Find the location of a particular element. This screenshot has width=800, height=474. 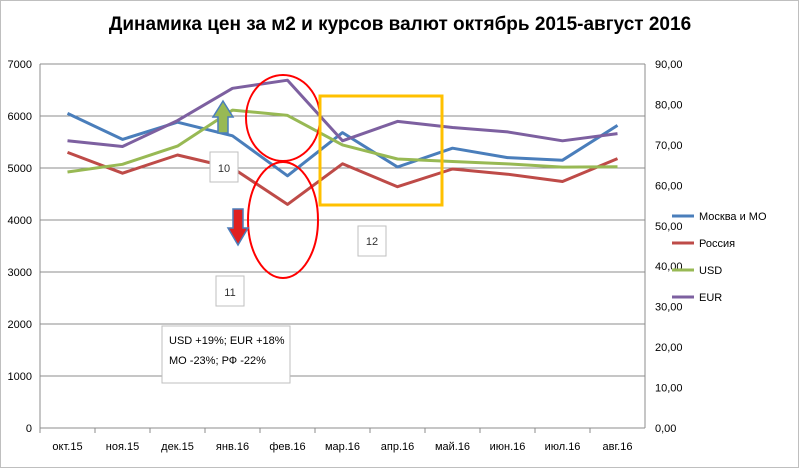

label-11: 11 is located at coordinates (229, 293).